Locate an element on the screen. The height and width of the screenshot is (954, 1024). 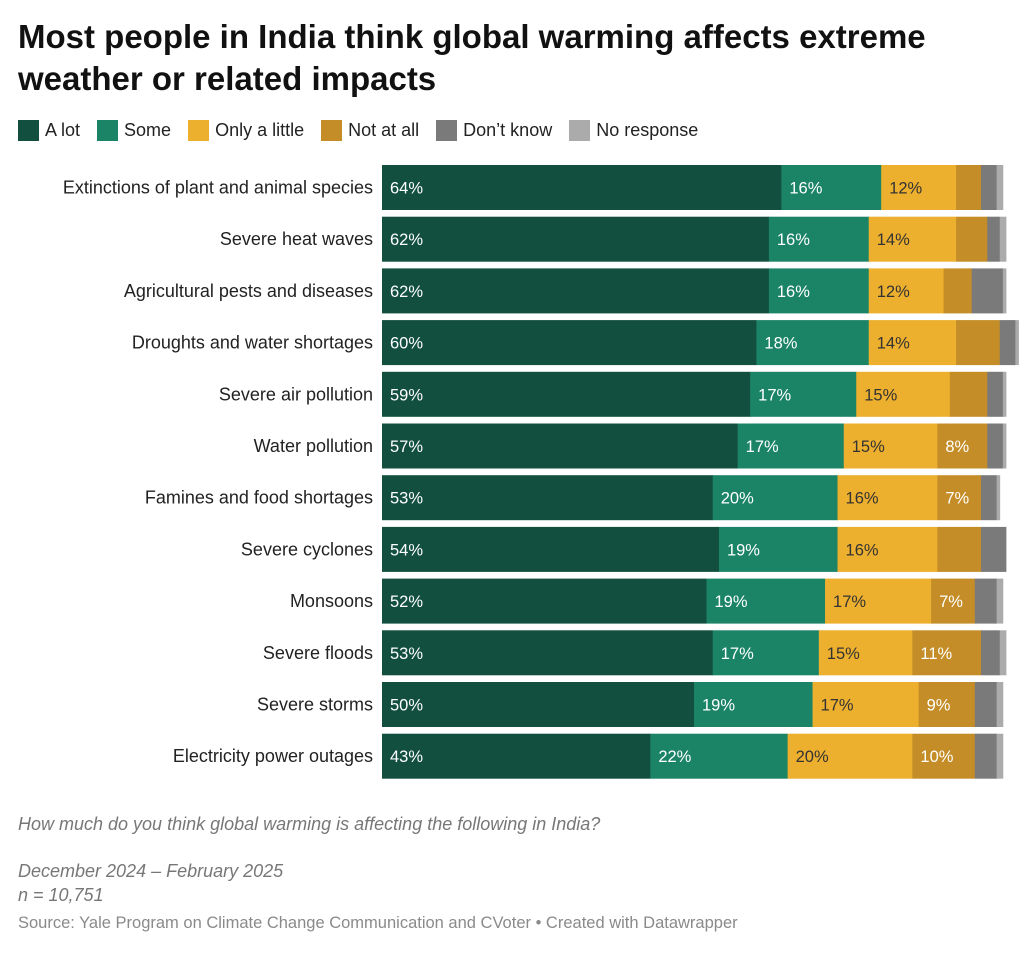
data-label: 11% is located at coordinates (936, 654).